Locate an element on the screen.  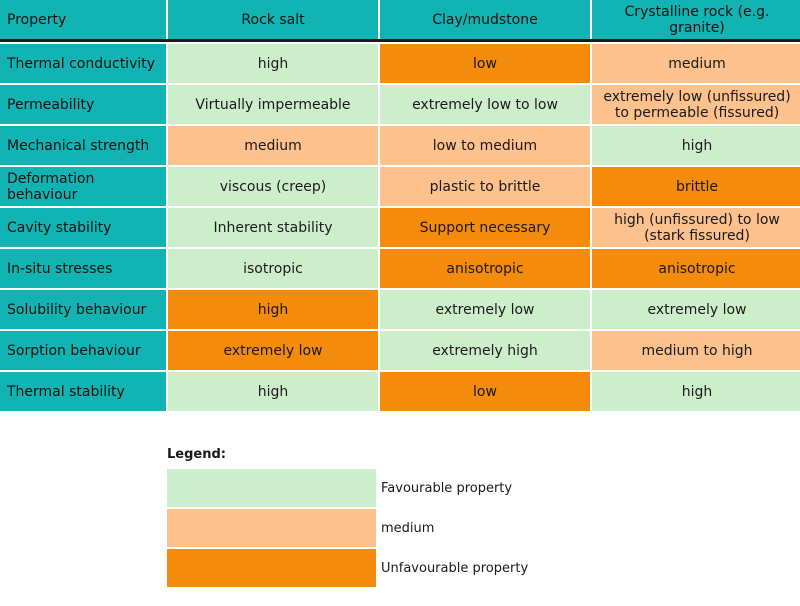
table-row: Thermal conductivity high low medium is located at coordinates (400, 63).